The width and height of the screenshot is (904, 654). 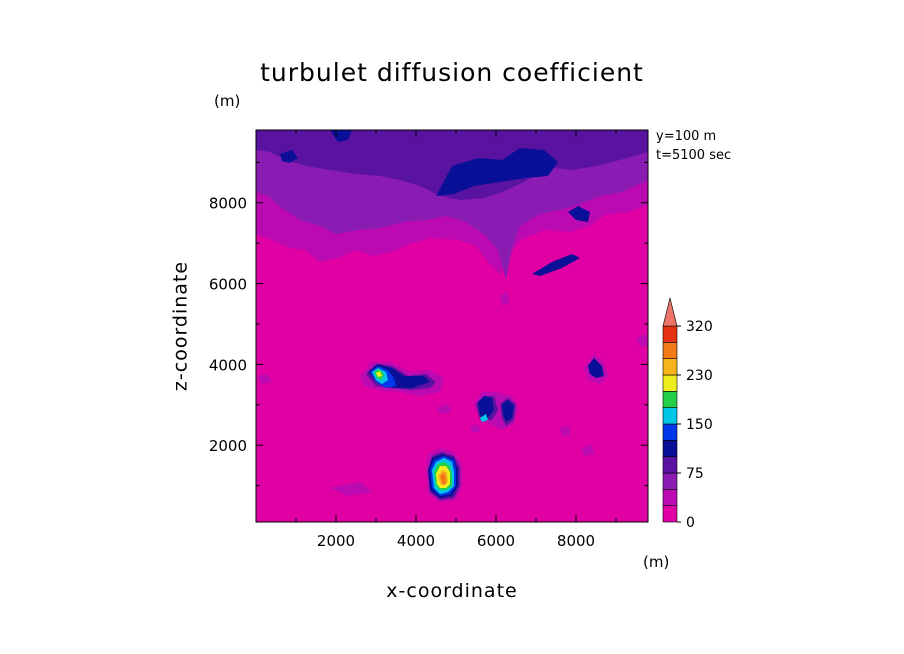 I want to click on colorbar-label: 230, so click(x=699, y=376).